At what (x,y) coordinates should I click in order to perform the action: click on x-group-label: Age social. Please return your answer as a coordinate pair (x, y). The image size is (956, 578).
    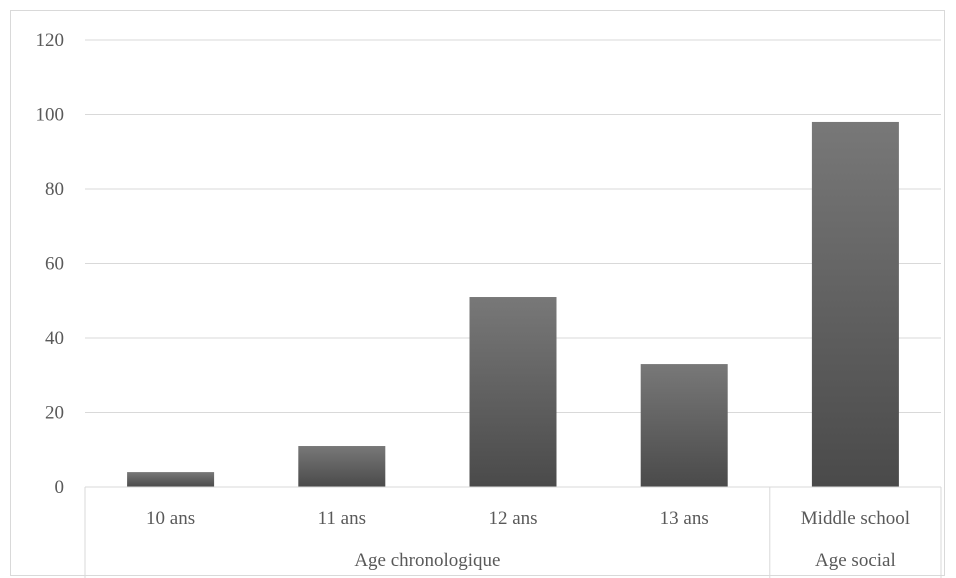
    Looking at the image, I should click on (855, 560).